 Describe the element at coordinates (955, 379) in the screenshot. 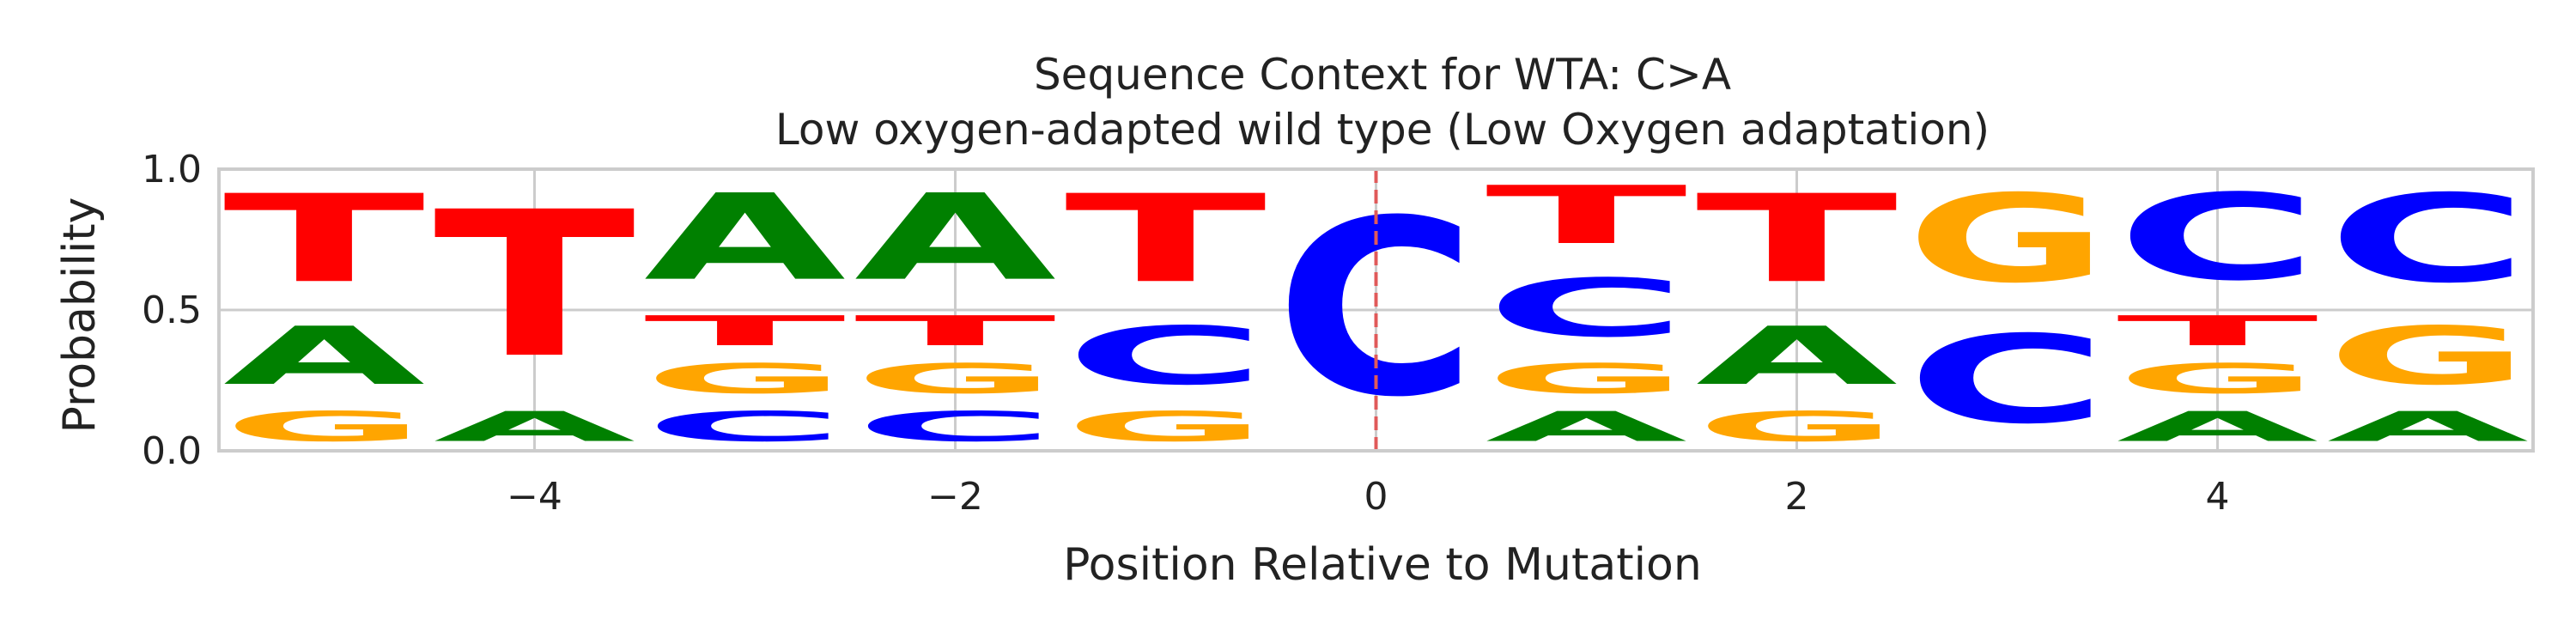

I see `logo-letter-G-pos-2: G` at that location.